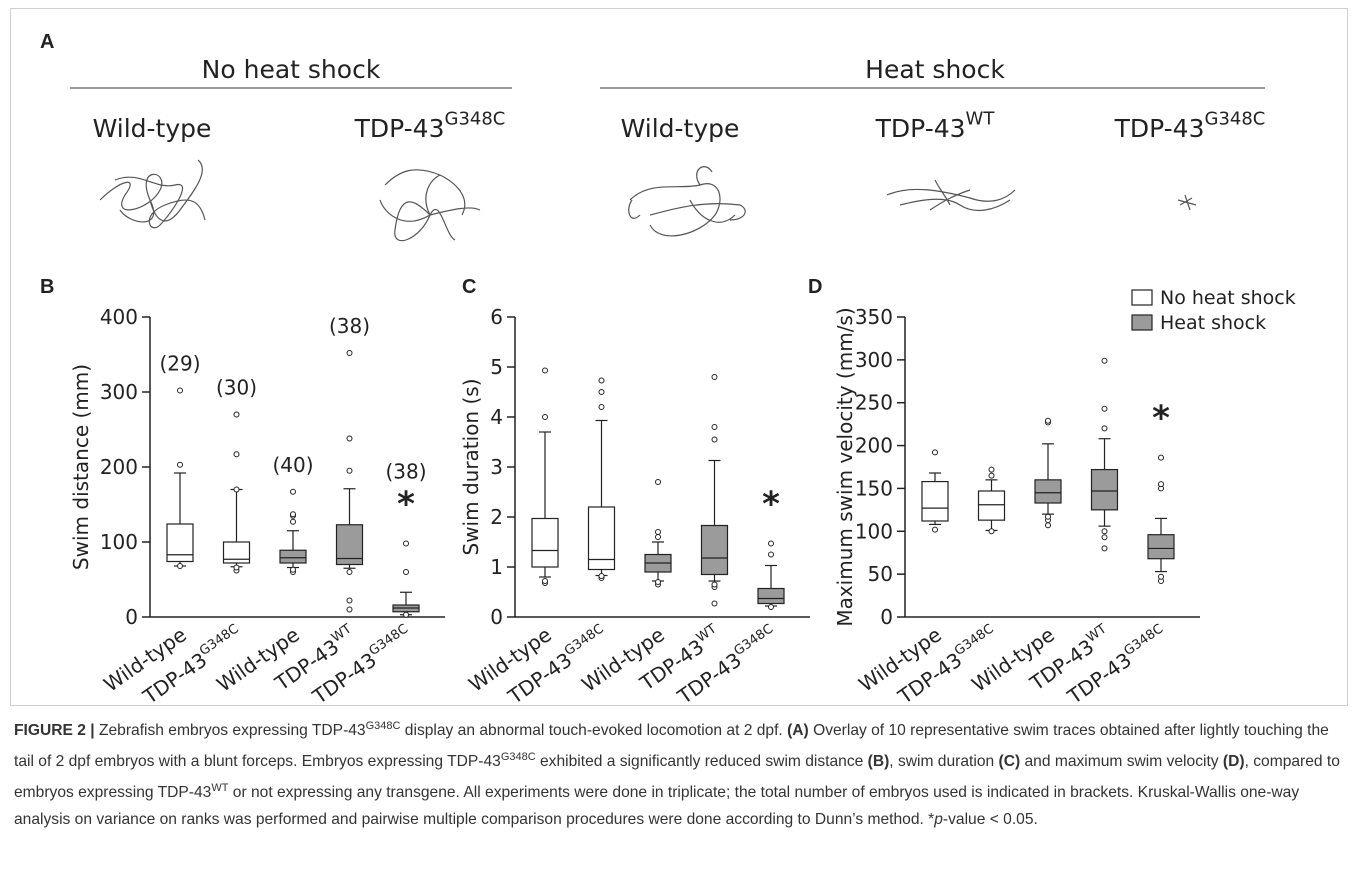  What do you see at coordinates (405, 472) in the screenshot?
I see `sample-count: (38)` at bounding box center [405, 472].